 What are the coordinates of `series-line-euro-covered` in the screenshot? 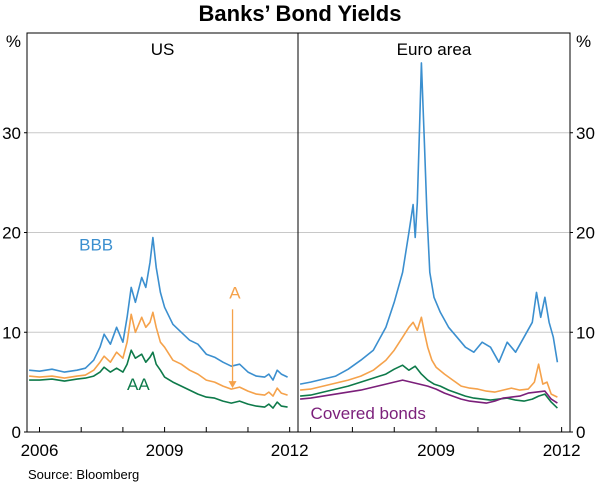 It's located at (429, 391).